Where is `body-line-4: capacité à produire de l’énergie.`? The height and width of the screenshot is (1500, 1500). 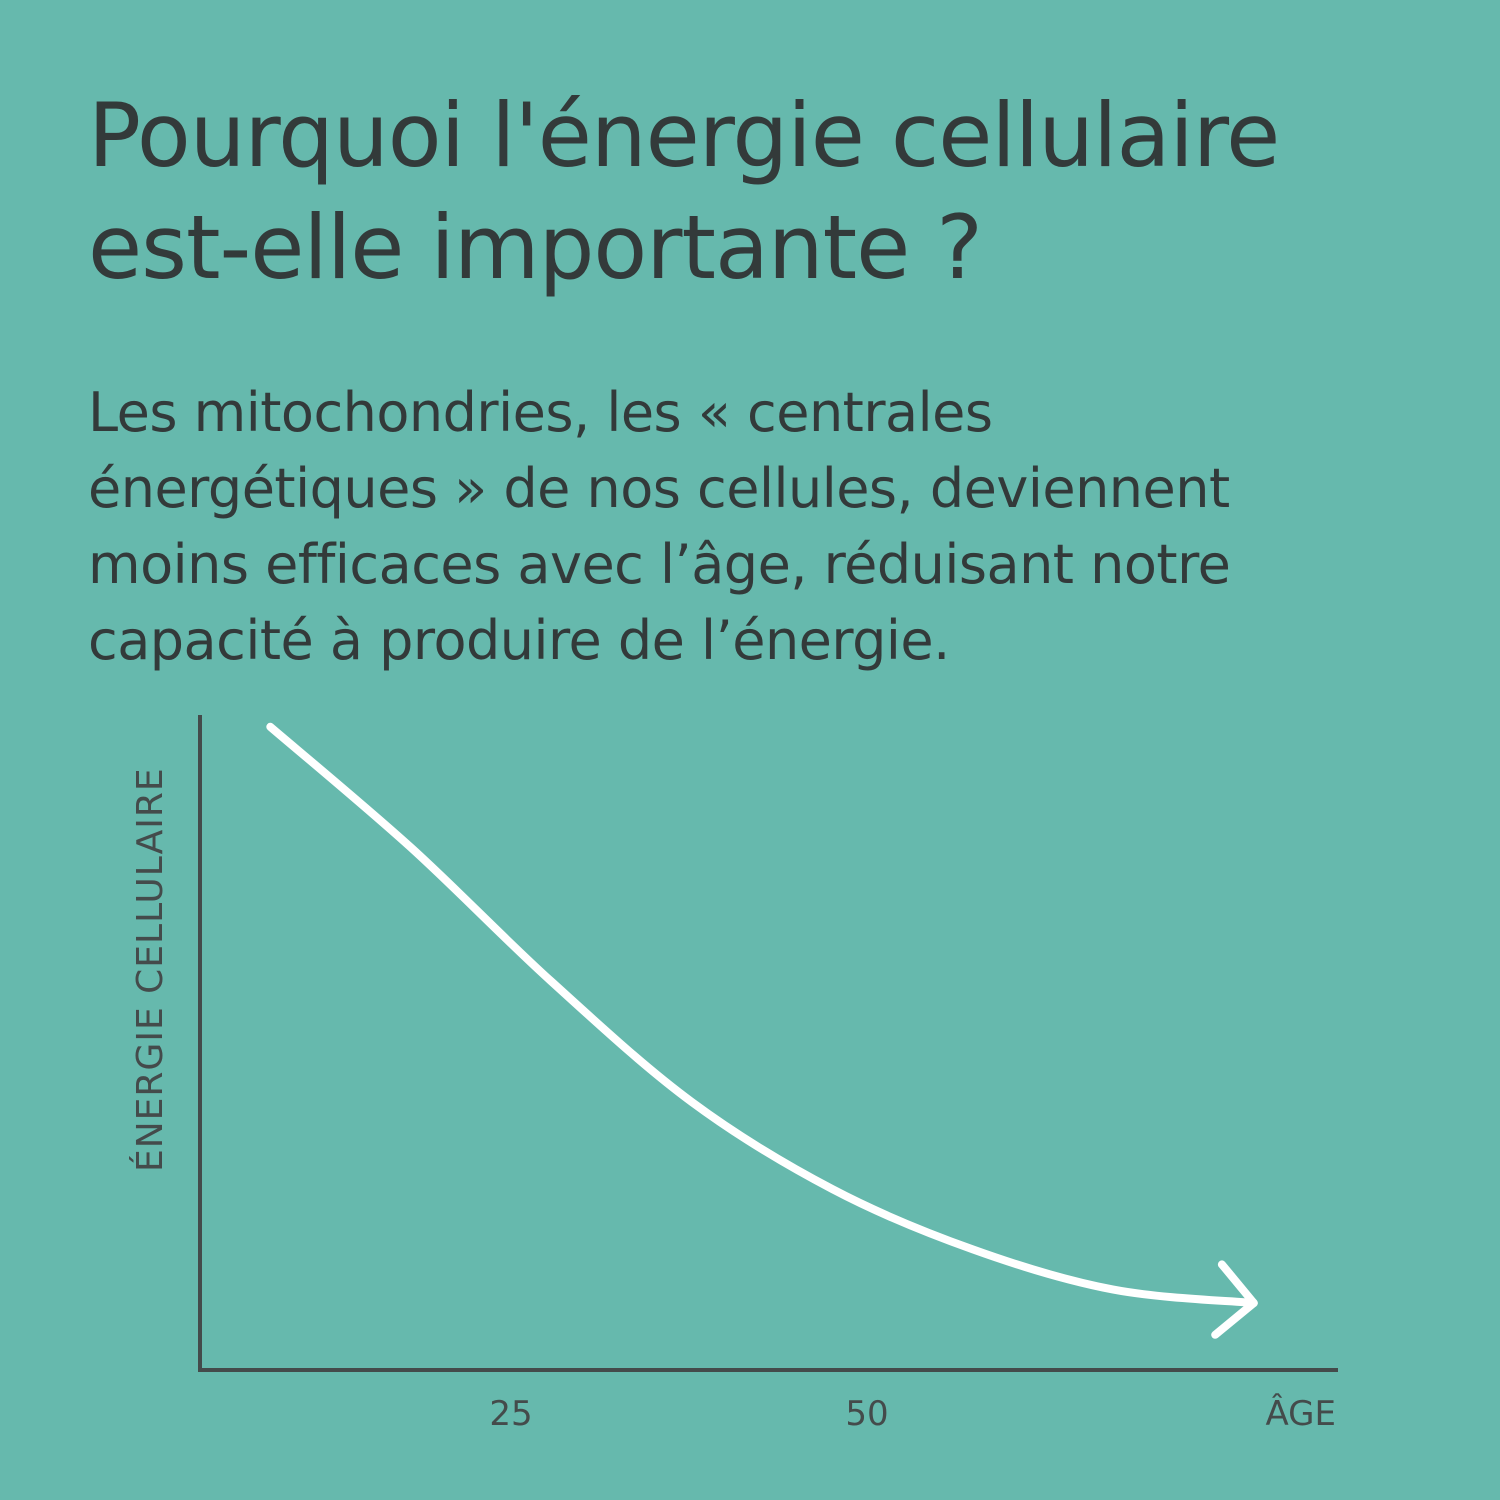 body-line-4: capacité à produire de l’énergie. is located at coordinates (519, 640).